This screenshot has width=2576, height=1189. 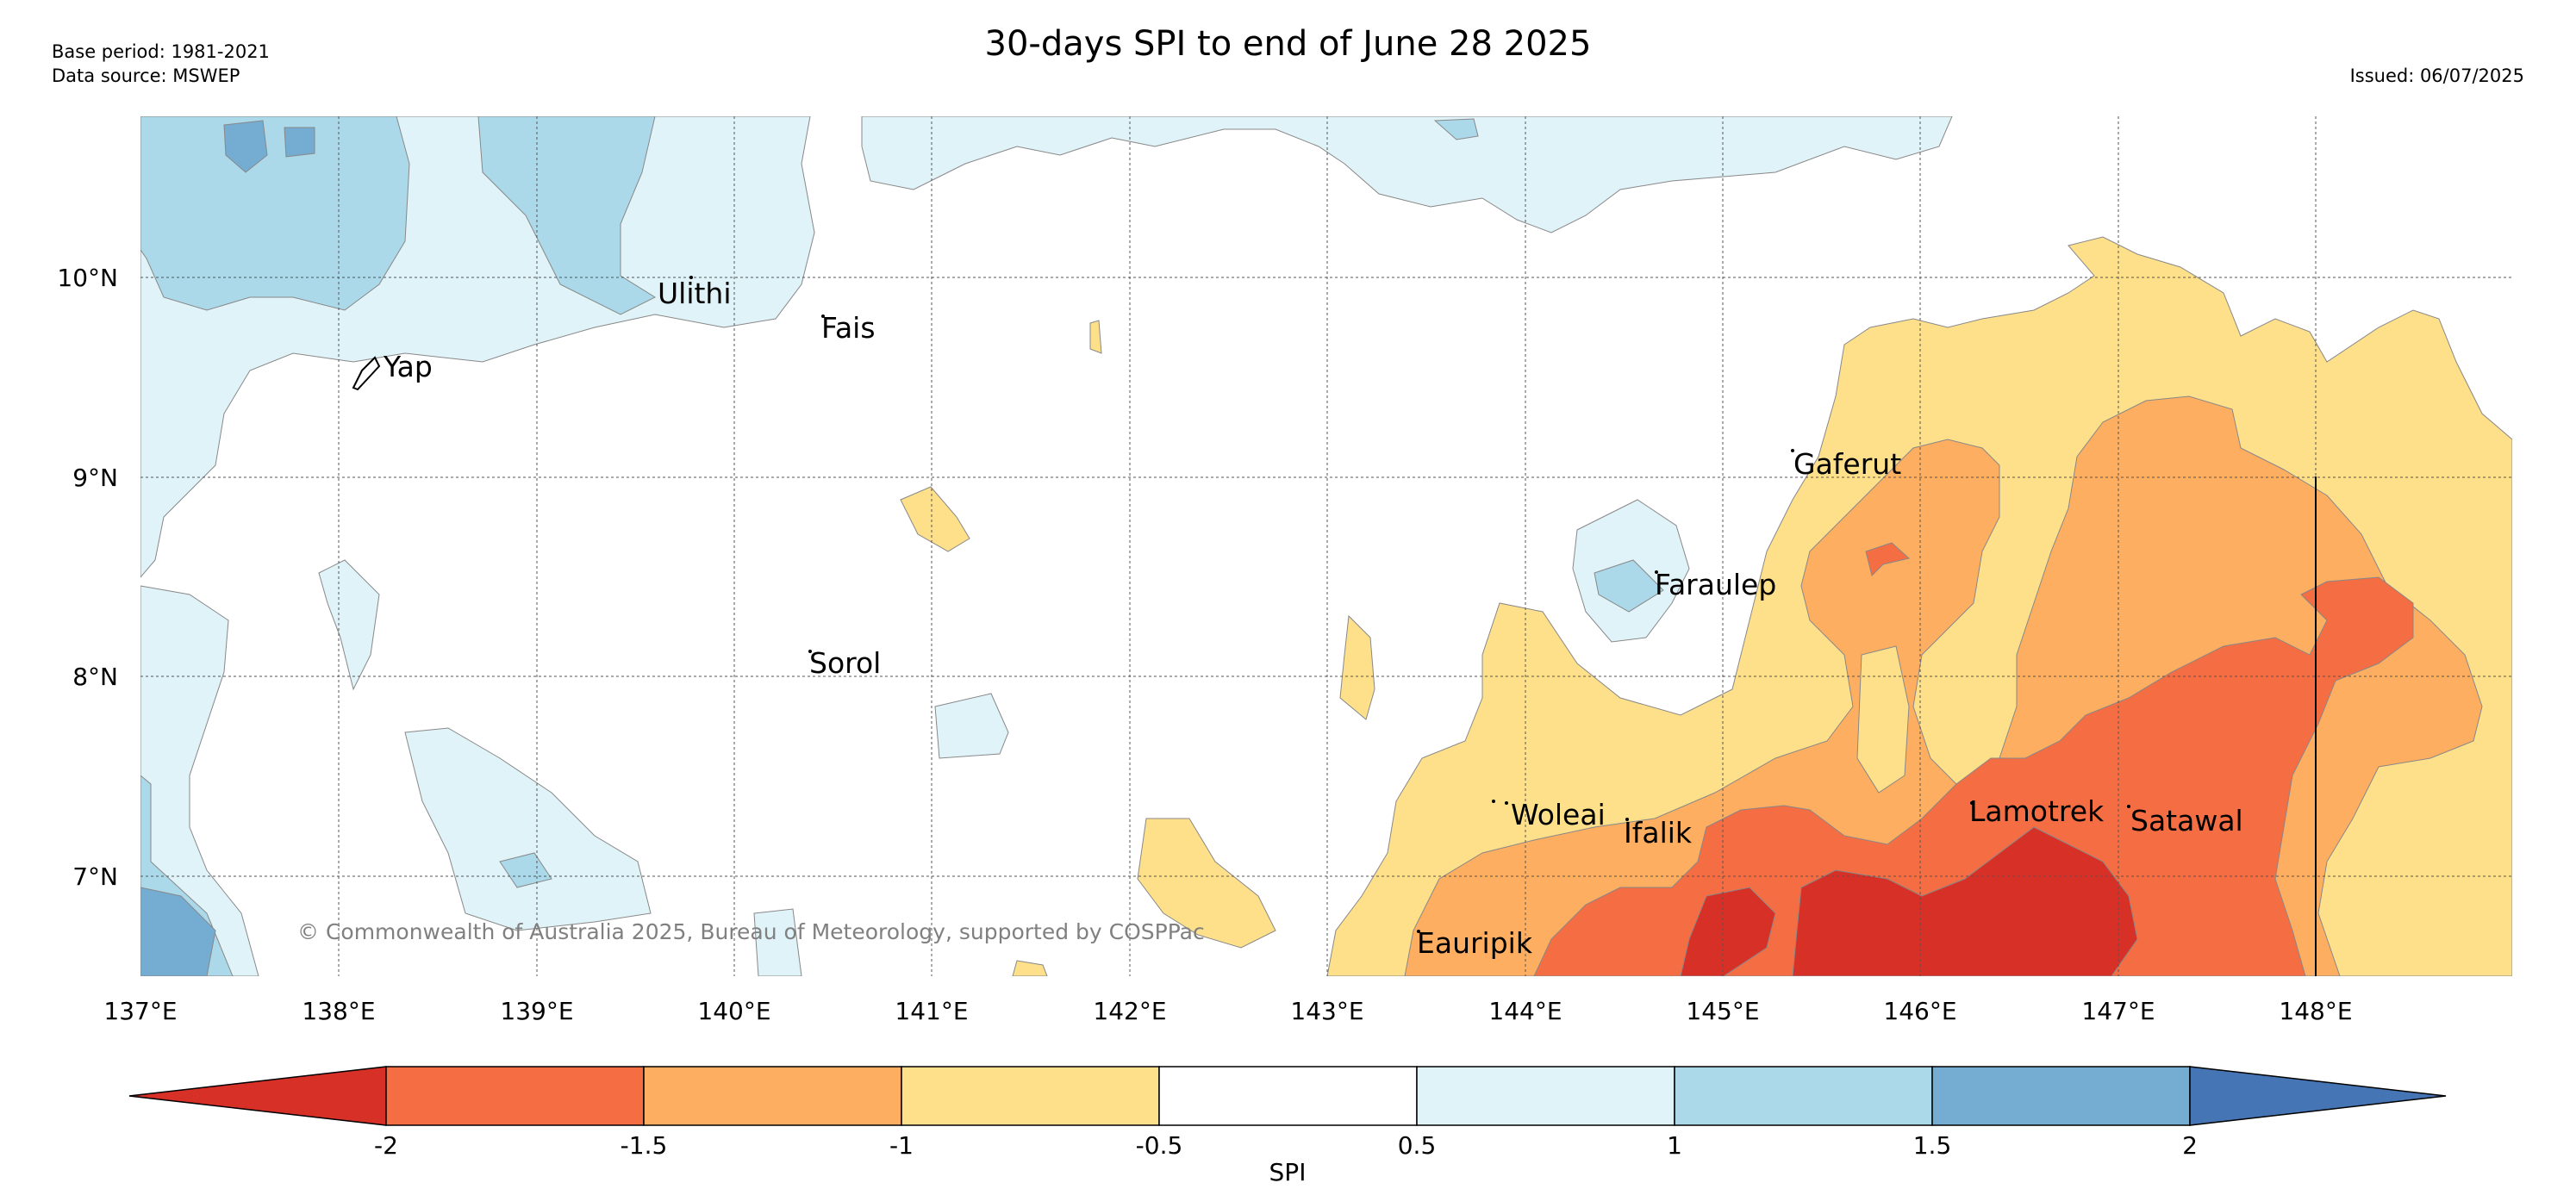 I want to click on colorbar-tick: -1.5, so click(x=644, y=1146).